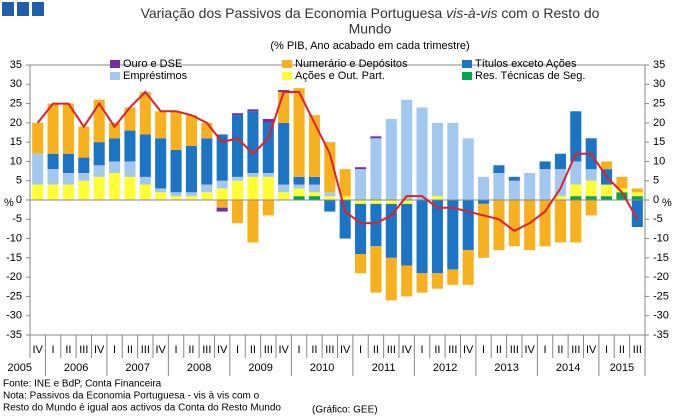 Image resolution: width=680 pixels, height=416 pixels. What do you see at coordinates (526, 64) in the screenshot?
I see `legend-label: Títulos exceto Ações` at bounding box center [526, 64].